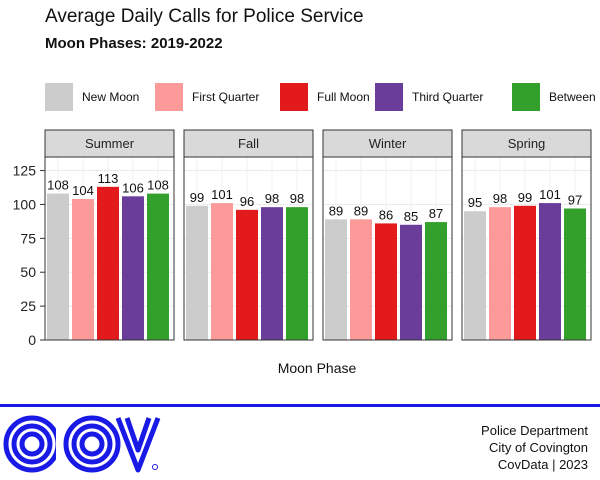 Image resolution: width=600 pixels, height=480 pixels. What do you see at coordinates (28, 272) in the screenshot?
I see `y-tick-label: 50` at bounding box center [28, 272].